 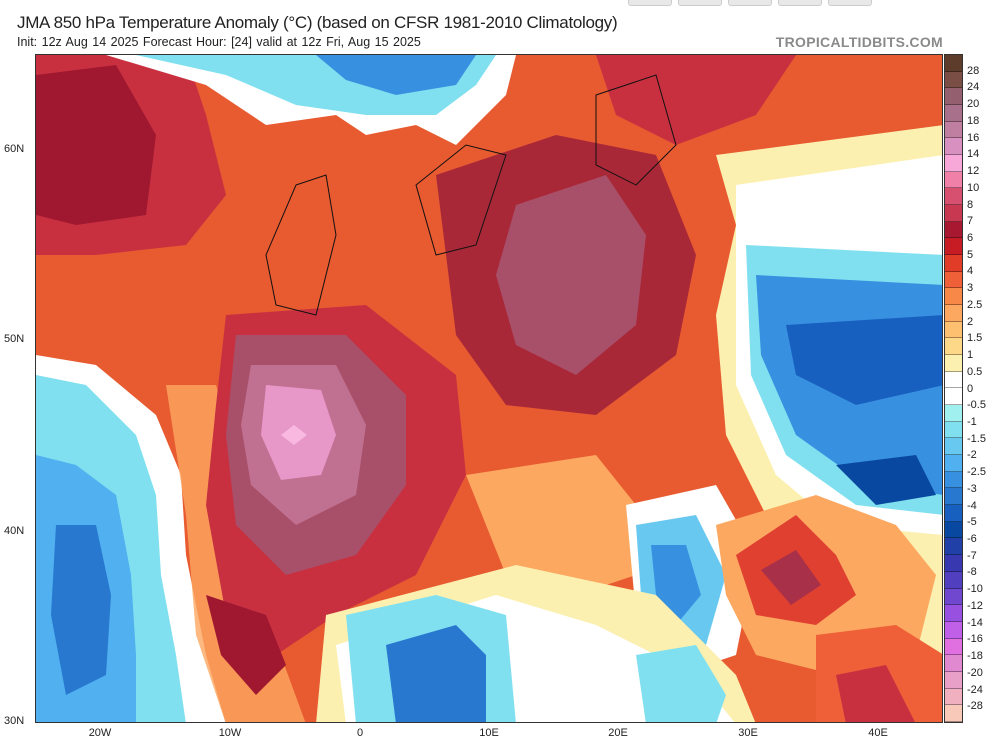 What do you see at coordinates (972, 455) in the screenshot?
I see `colorbar-label: -2` at bounding box center [972, 455].